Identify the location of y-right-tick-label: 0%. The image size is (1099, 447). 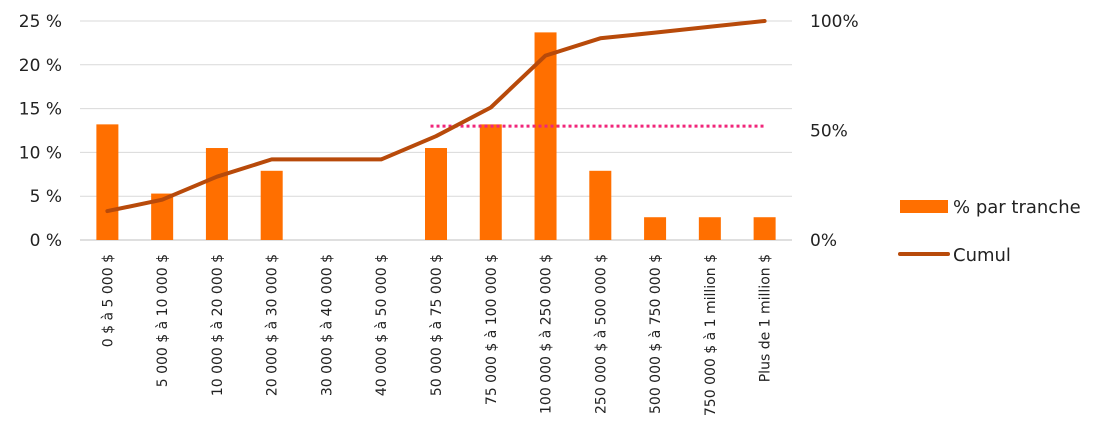
(823, 241).